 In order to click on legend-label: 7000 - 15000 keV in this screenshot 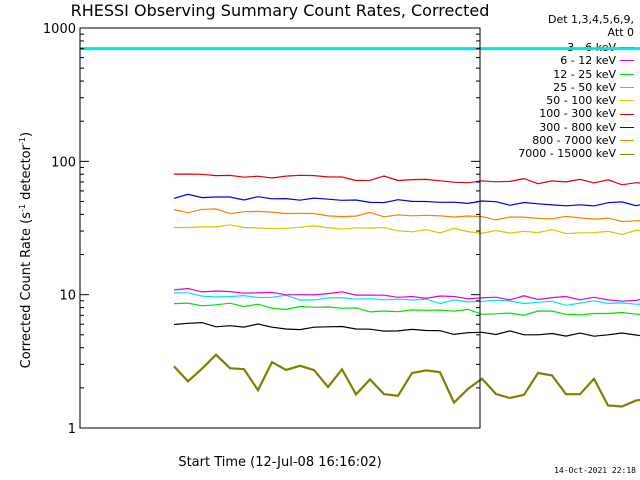, I will do `click(567, 154)`.